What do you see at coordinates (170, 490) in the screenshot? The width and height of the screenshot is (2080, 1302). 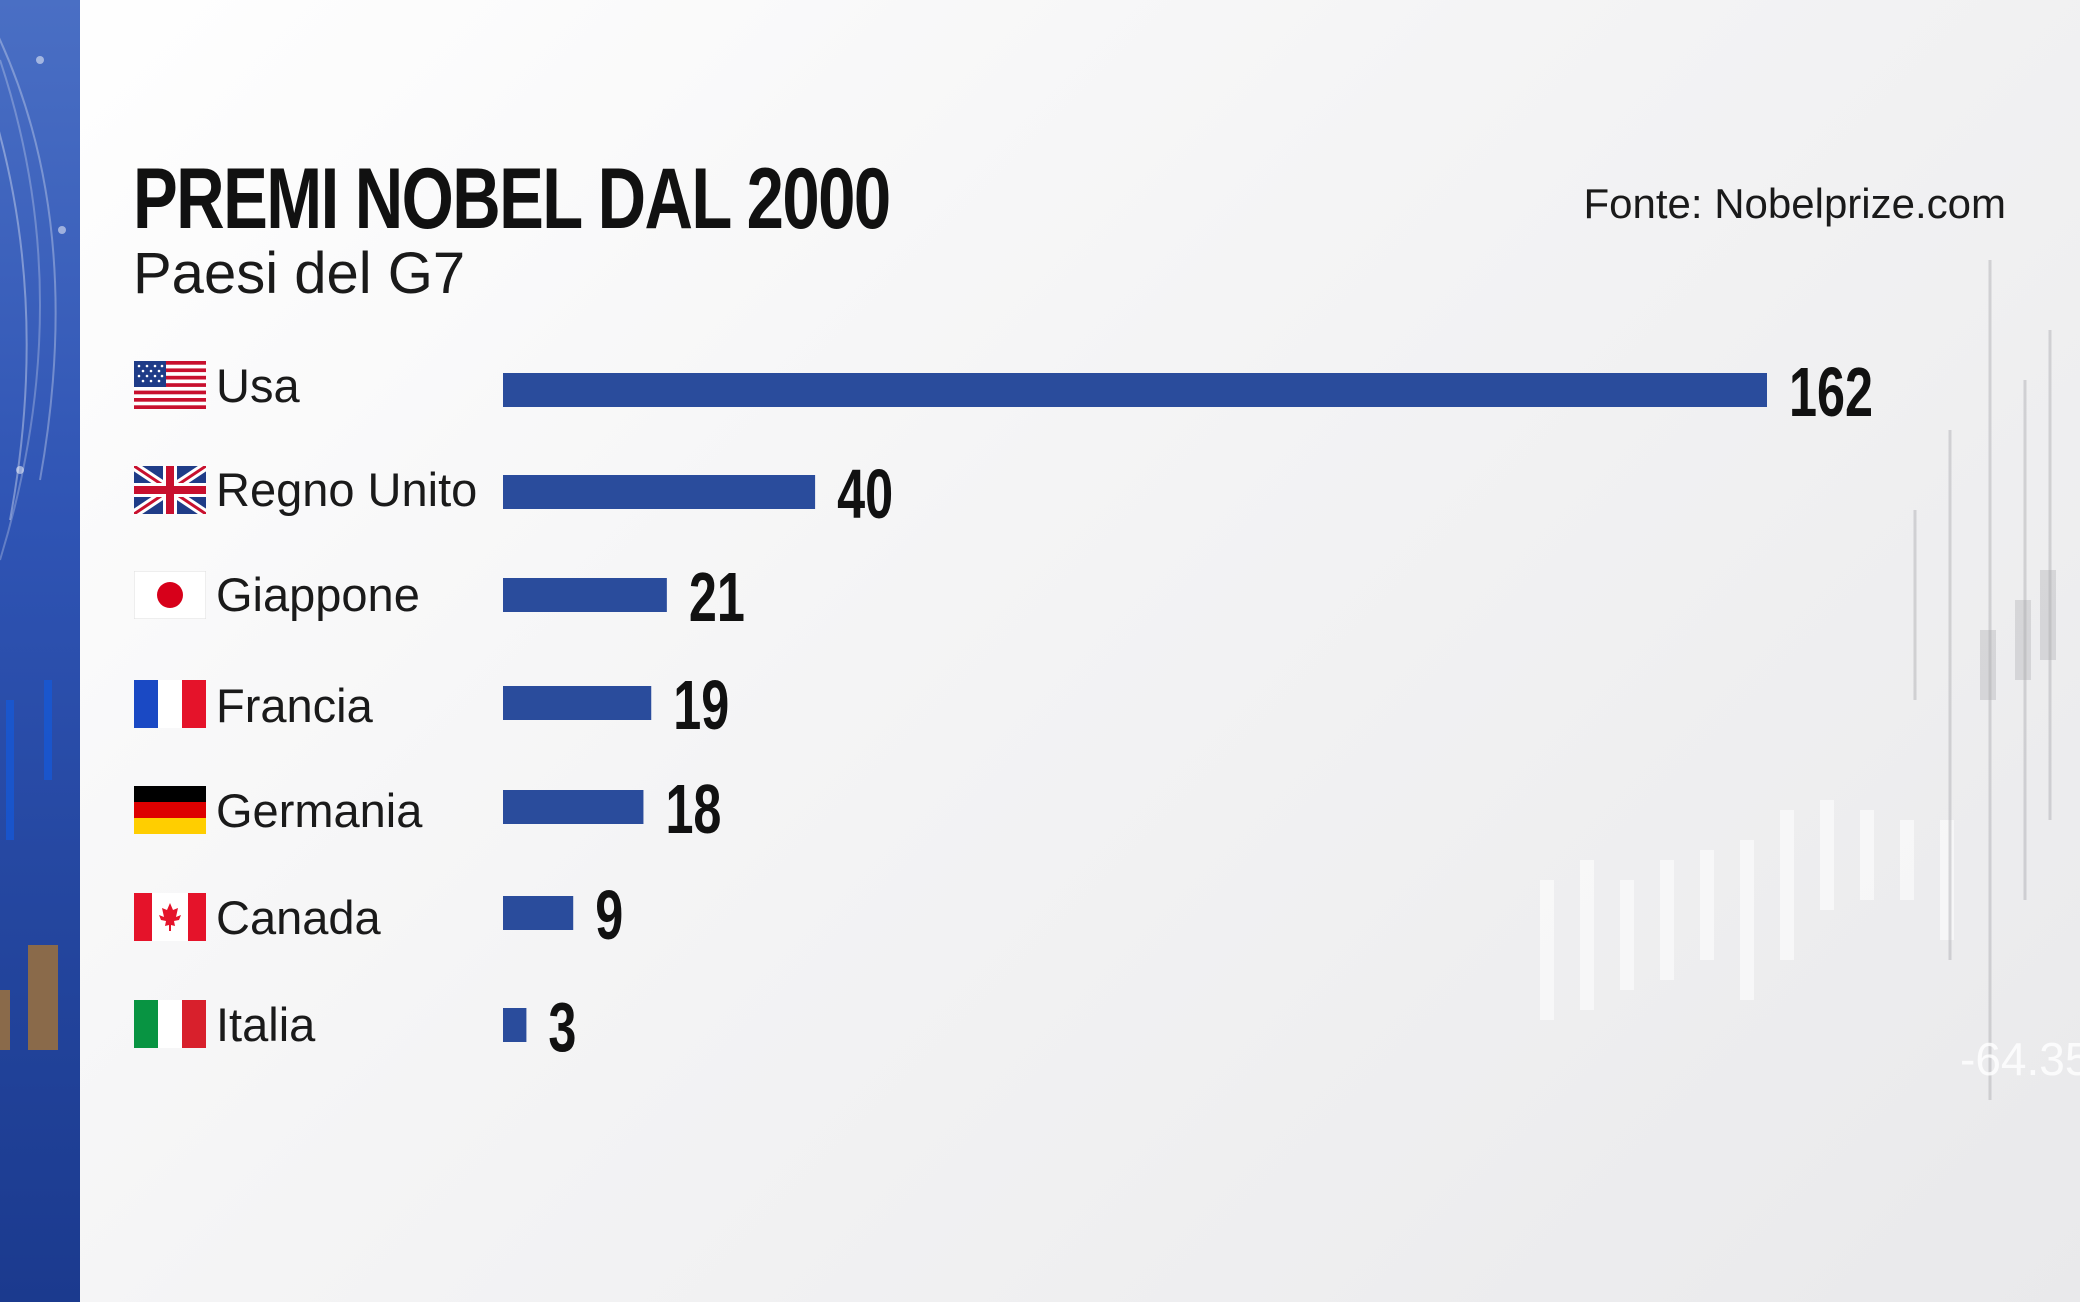 I see `uk-flag-icon` at bounding box center [170, 490].